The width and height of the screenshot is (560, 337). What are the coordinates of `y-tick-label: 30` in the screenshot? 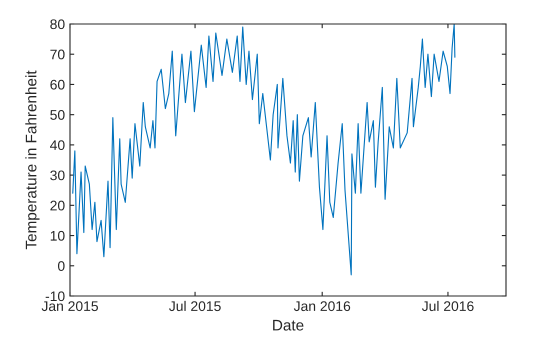 It's located at (57, 175).